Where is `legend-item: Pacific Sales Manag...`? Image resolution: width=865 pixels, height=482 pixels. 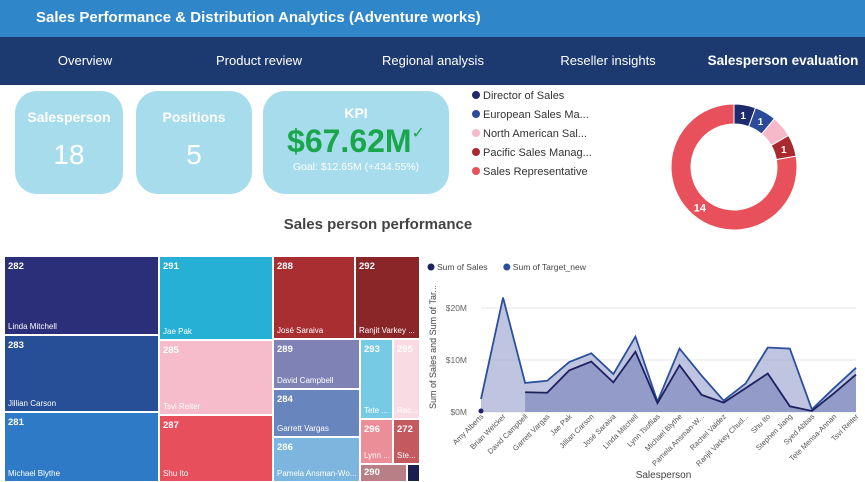 legend-item: Pacific Sales Manag... is located at coordinates (532, 153).